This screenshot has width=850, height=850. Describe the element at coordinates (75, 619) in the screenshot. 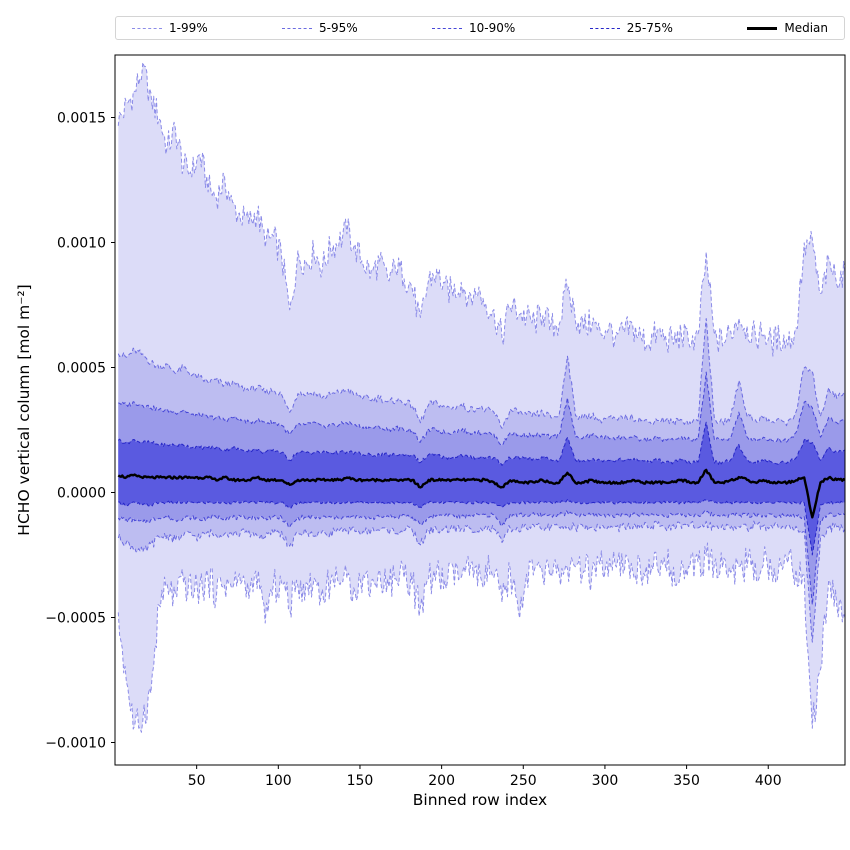

I see `y-tick-label: −0.0005` at that location.